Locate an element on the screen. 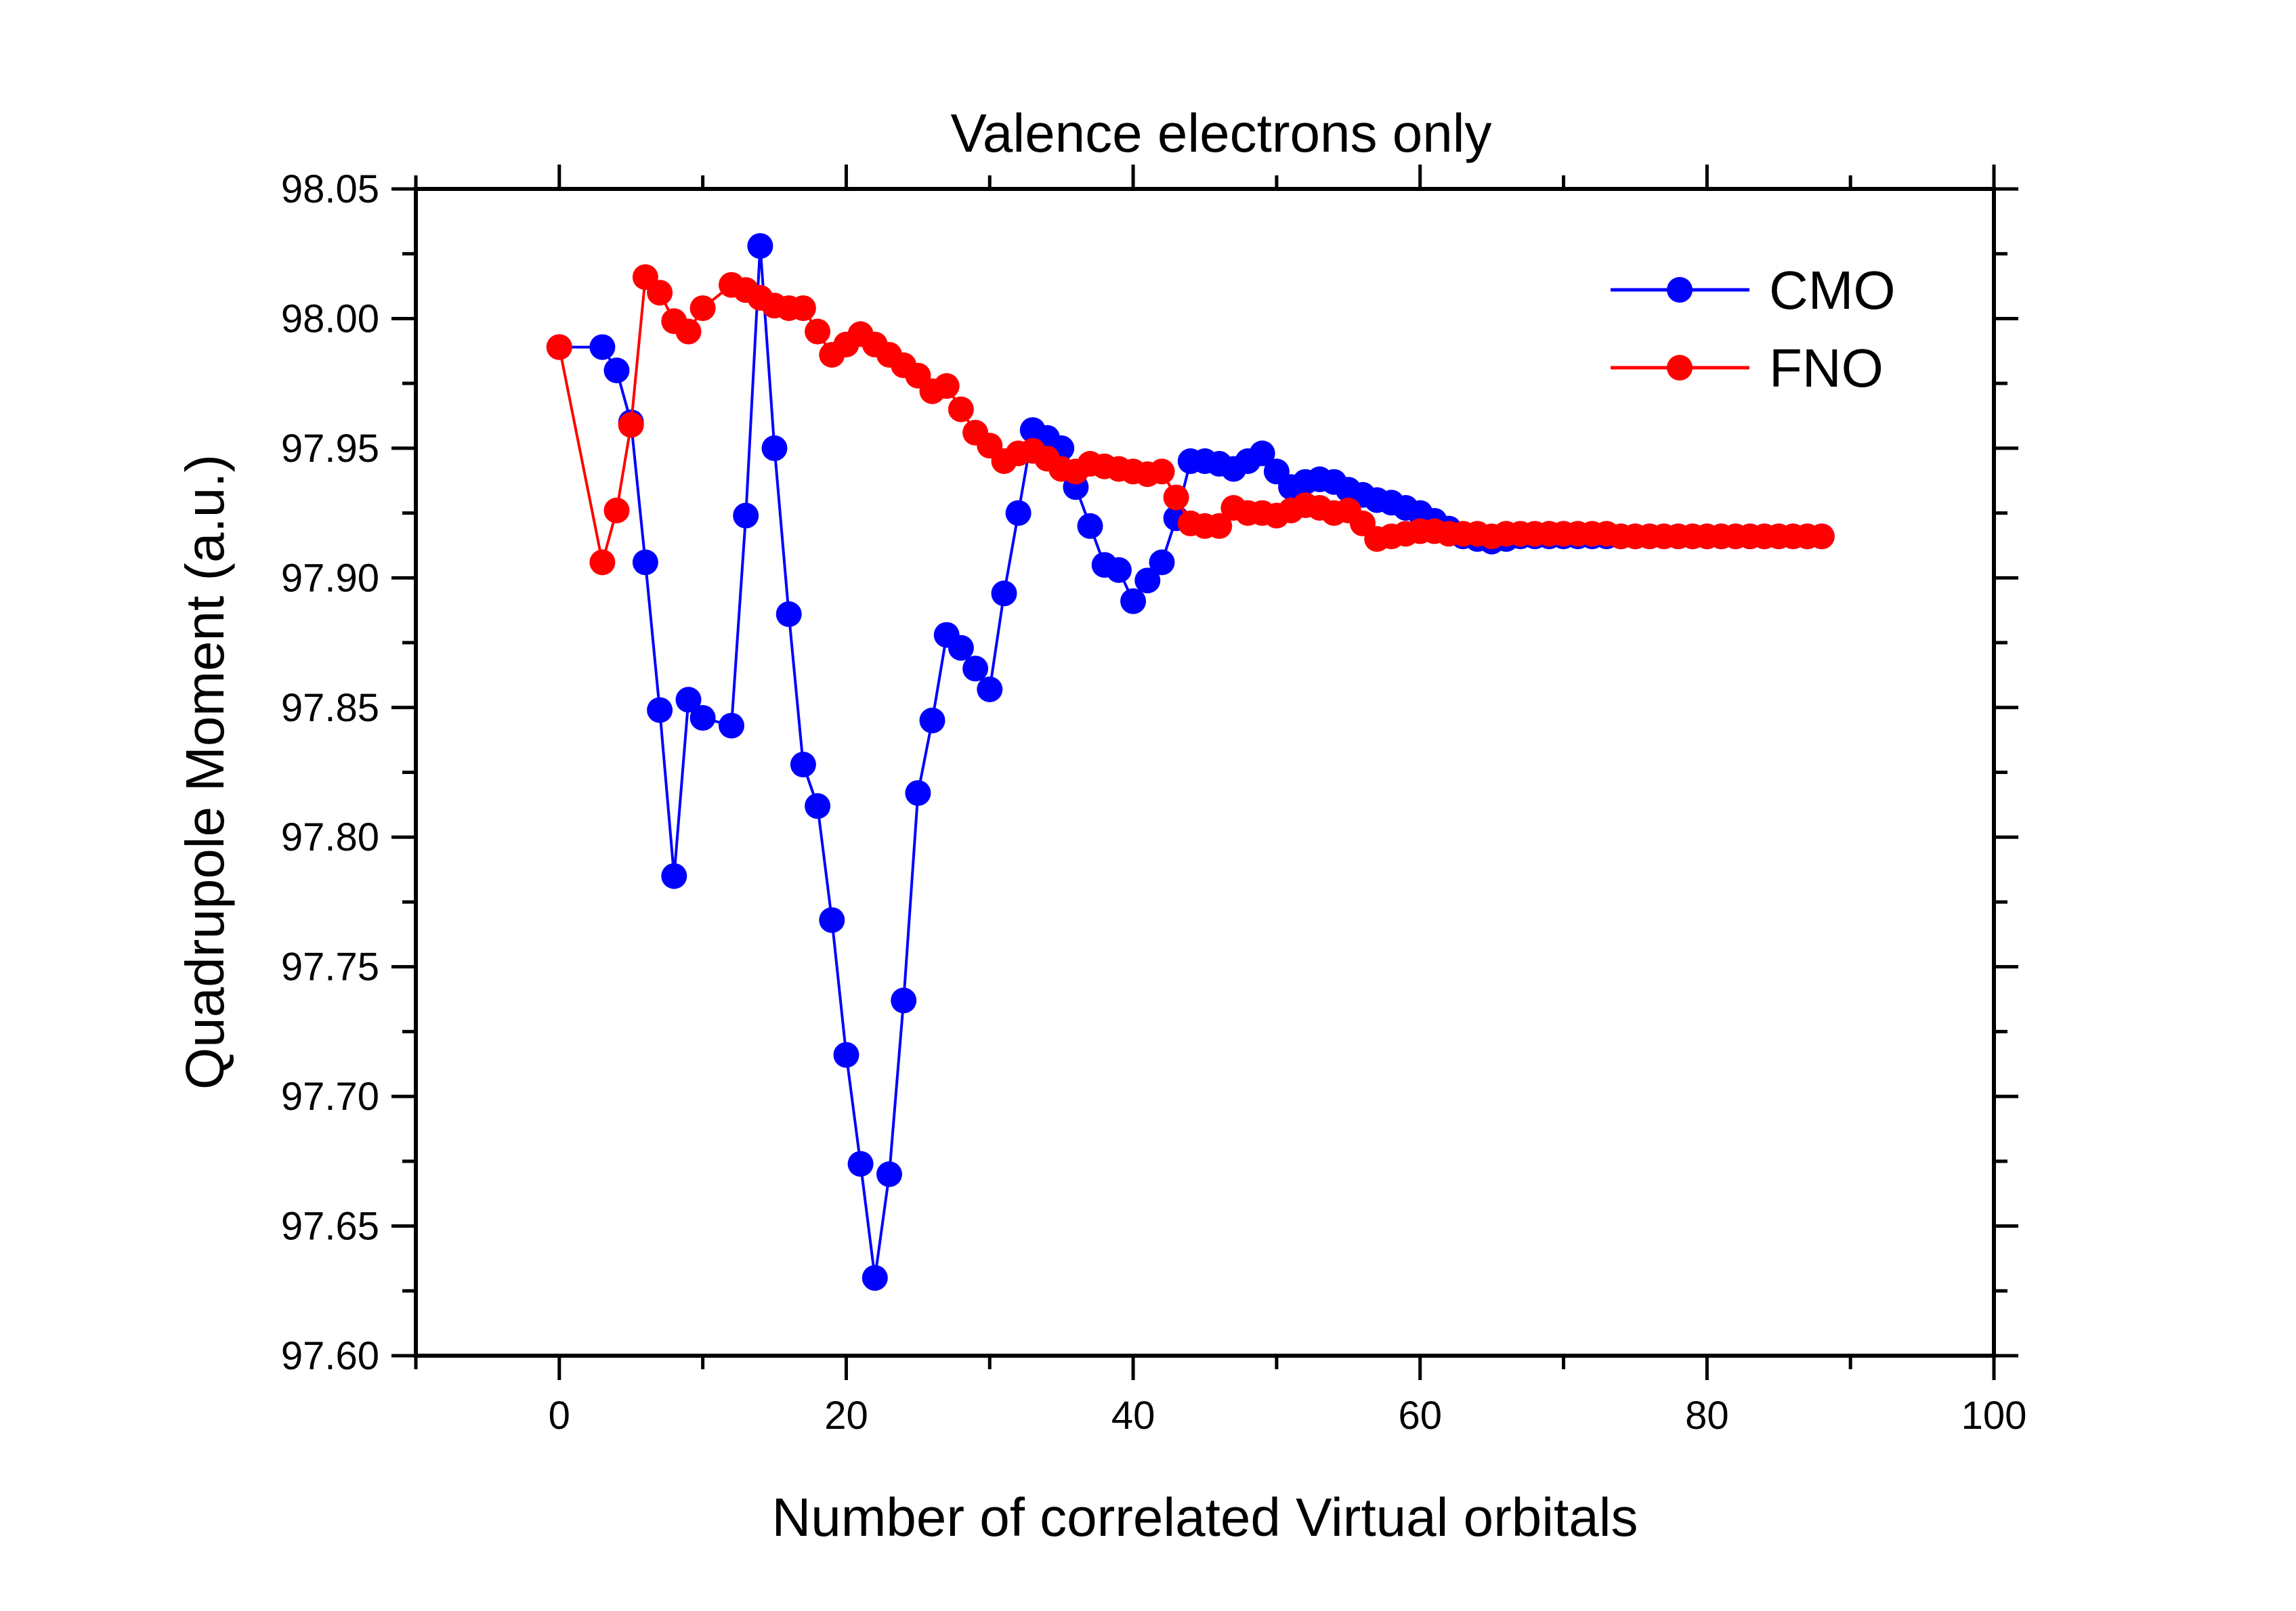 This screenshot has height=1611, width=2296. x-tick-label: 40 is located at coordinates (1133, 1416).